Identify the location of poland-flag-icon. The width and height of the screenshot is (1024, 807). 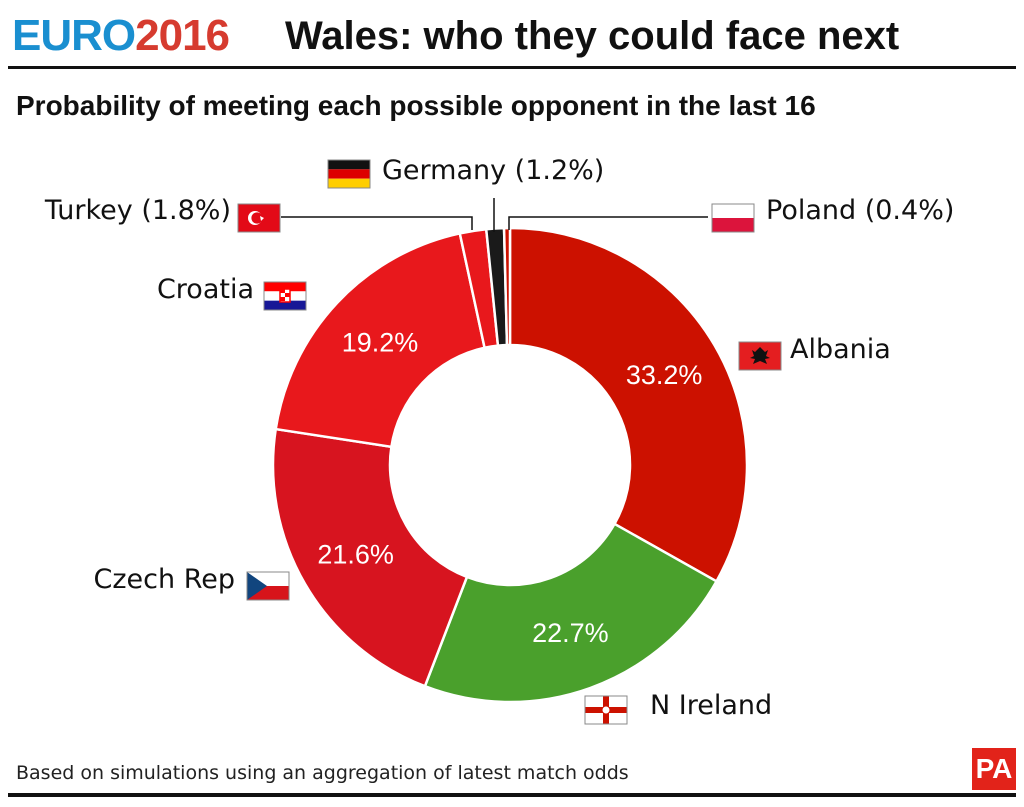
(733, 218).